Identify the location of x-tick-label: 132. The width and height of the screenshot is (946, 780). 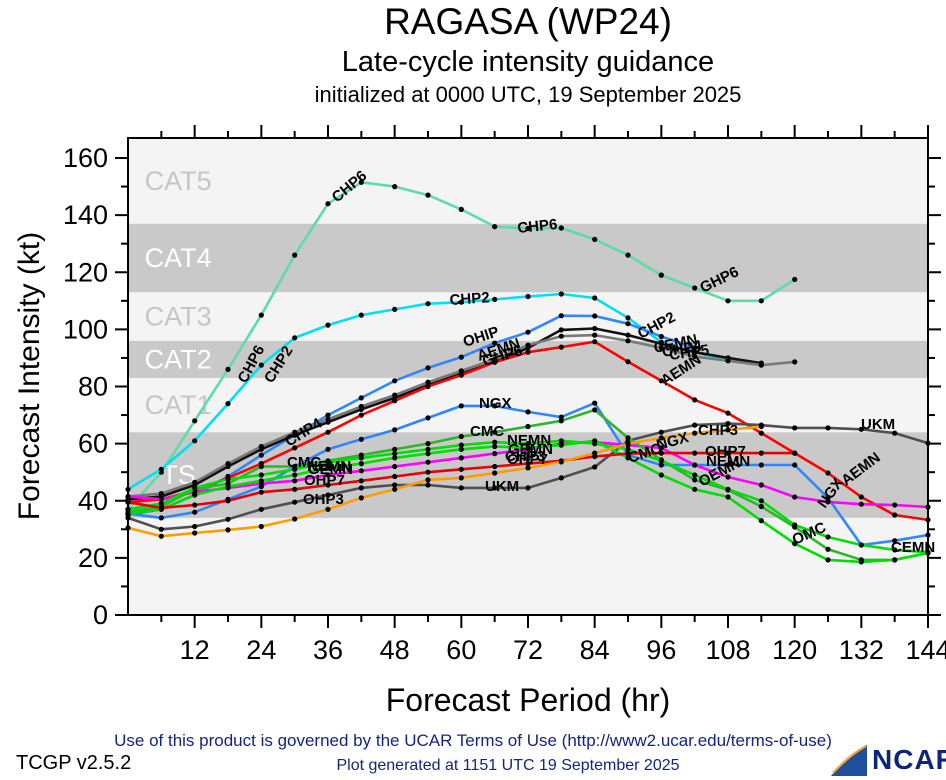
(861, 650).